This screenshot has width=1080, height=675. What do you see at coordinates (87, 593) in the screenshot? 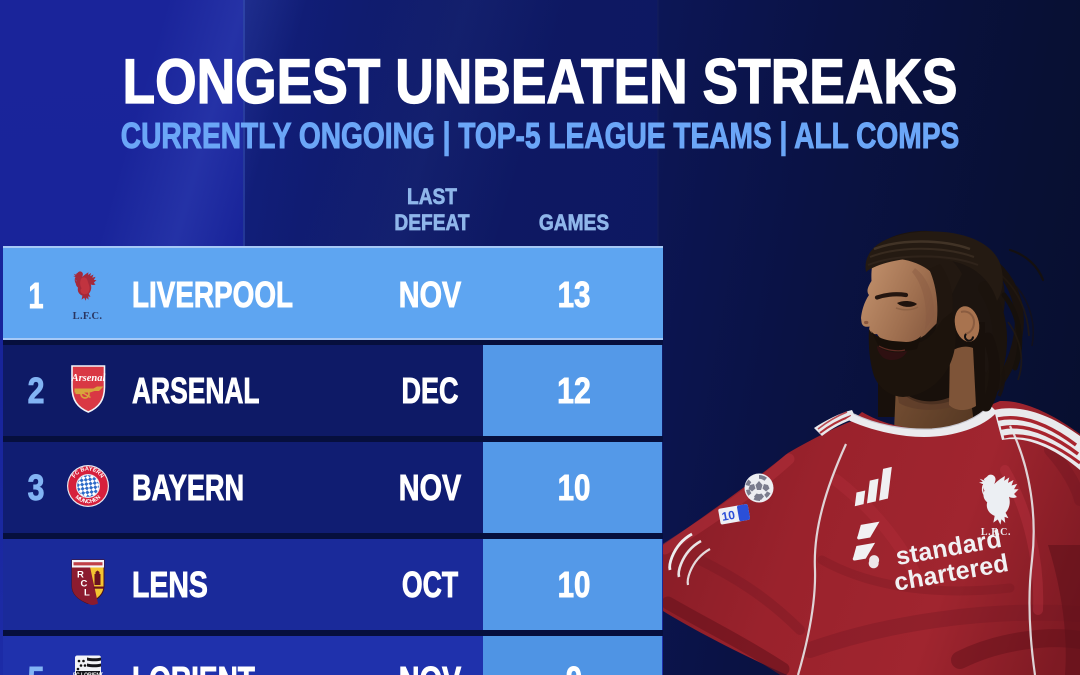
I see `svg-text: L` at bounding box center [87, 593].